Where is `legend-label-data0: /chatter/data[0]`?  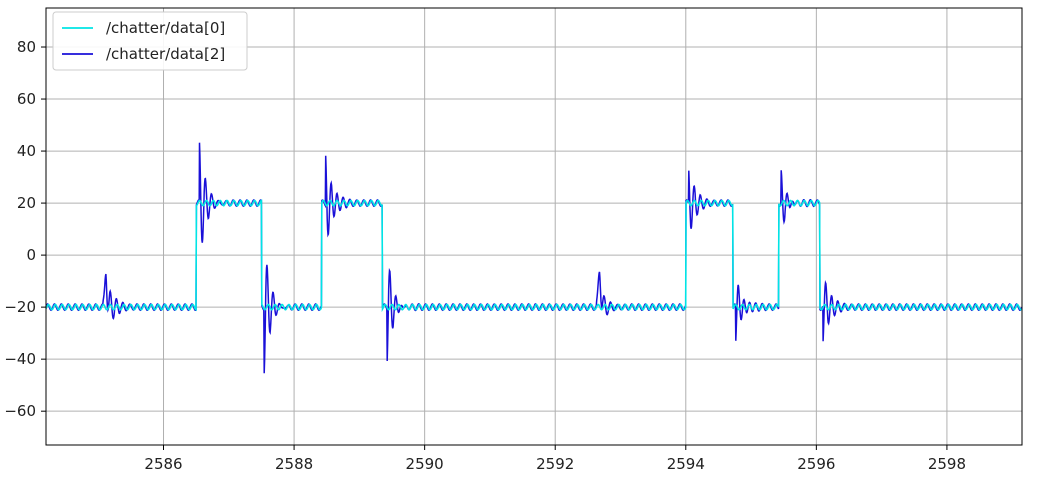 legend-label-data0: /chatter/data[0] is located at coordinates (165, 28).